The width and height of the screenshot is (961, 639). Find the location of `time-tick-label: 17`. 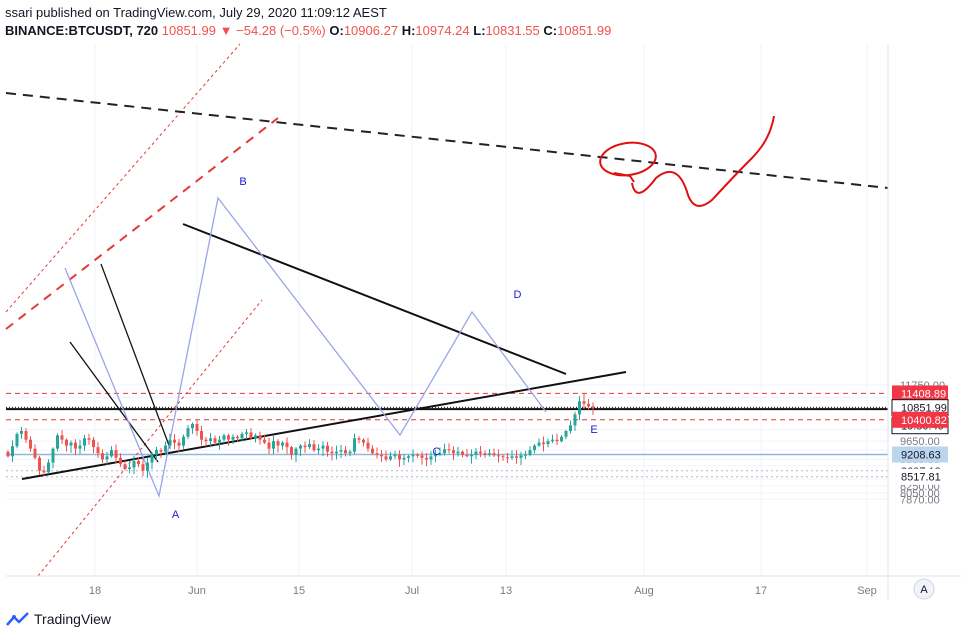

time-tick-label: 17 is located at coordinates (761, 591).